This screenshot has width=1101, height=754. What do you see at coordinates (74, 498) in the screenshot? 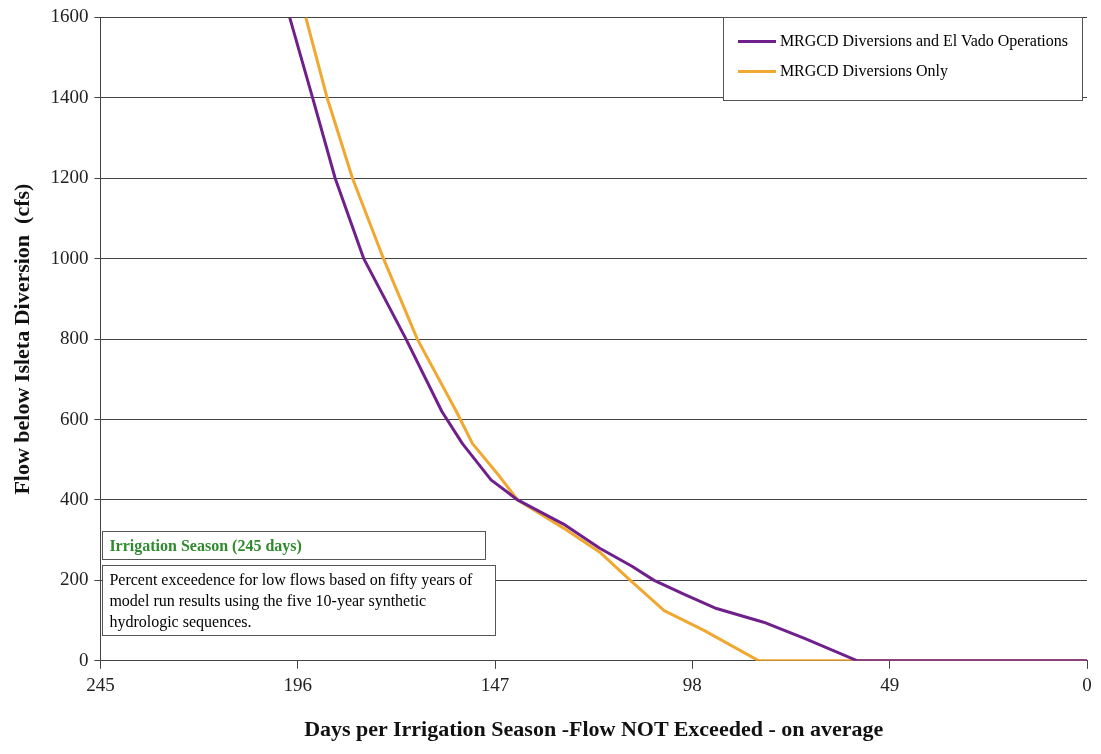
I see `y-tick-label: 400` at bounding box center [74, 498].